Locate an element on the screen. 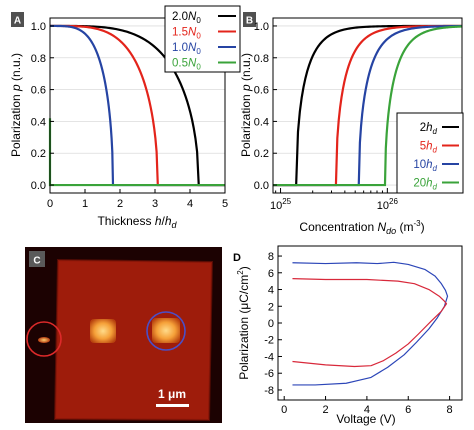 The width and height of the screenshot is (474, 430). panel-a-legend-label-2: 1.0N0 is located at coordinates (186, 49).